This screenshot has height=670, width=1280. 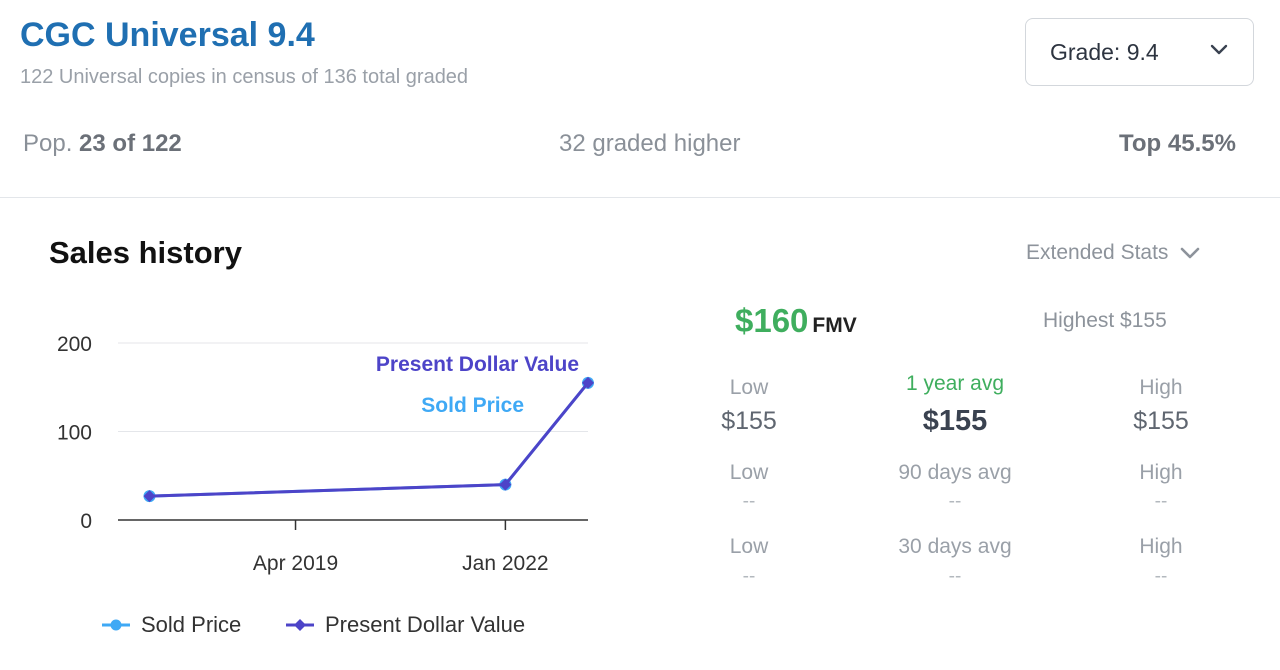 What do you see at coordinates (1177, 143) in the screenshot?
I see `top-percent: Top 45.5%` at bounding box center [1177, 143].